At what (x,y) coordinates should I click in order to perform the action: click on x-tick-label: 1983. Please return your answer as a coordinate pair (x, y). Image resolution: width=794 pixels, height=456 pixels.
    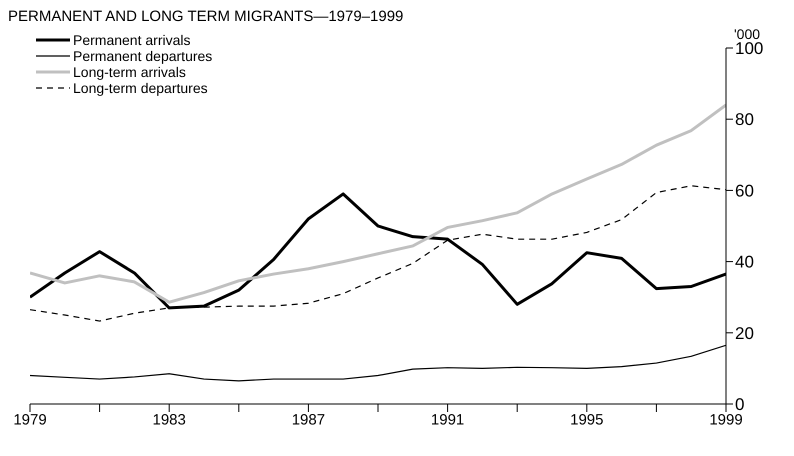
    Looking at the image, I should click on (169, 420).